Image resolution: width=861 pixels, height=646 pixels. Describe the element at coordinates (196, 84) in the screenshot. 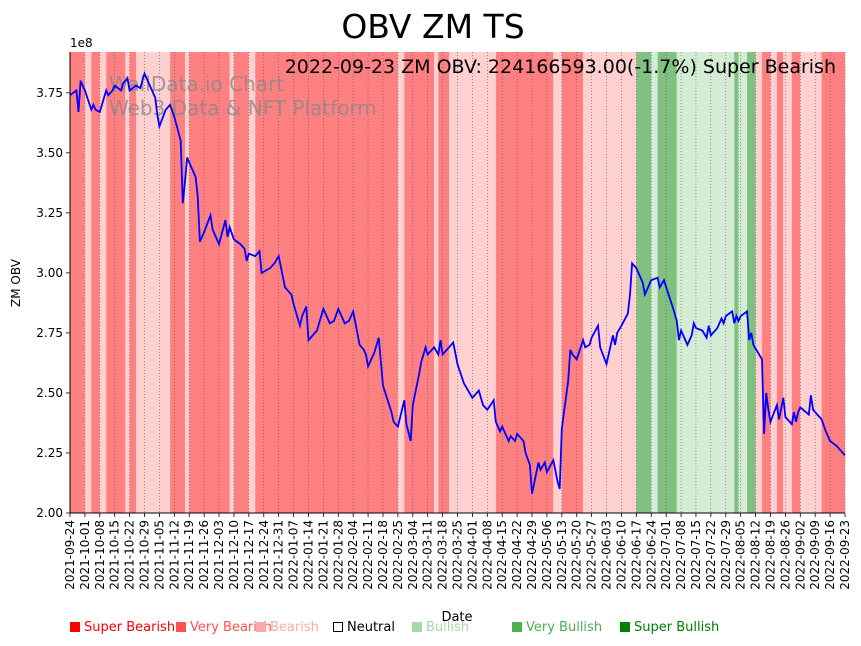

I see `watermark-line-1: WallData.io Chart` at that location.